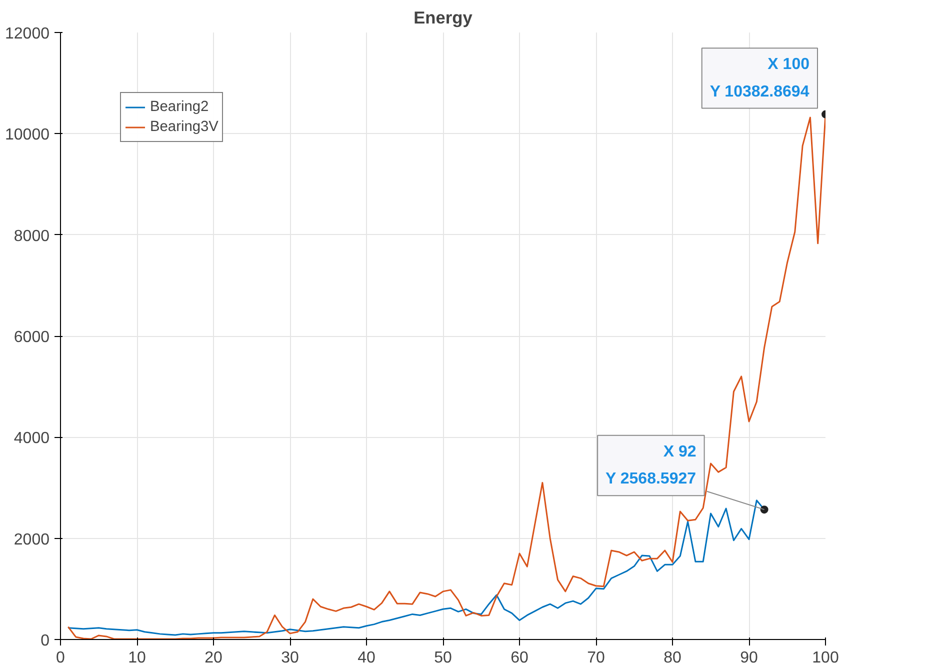  Describe the element at coordinates (673, 658) in the screenshot. I see `x-tick-label: 80` at that location.